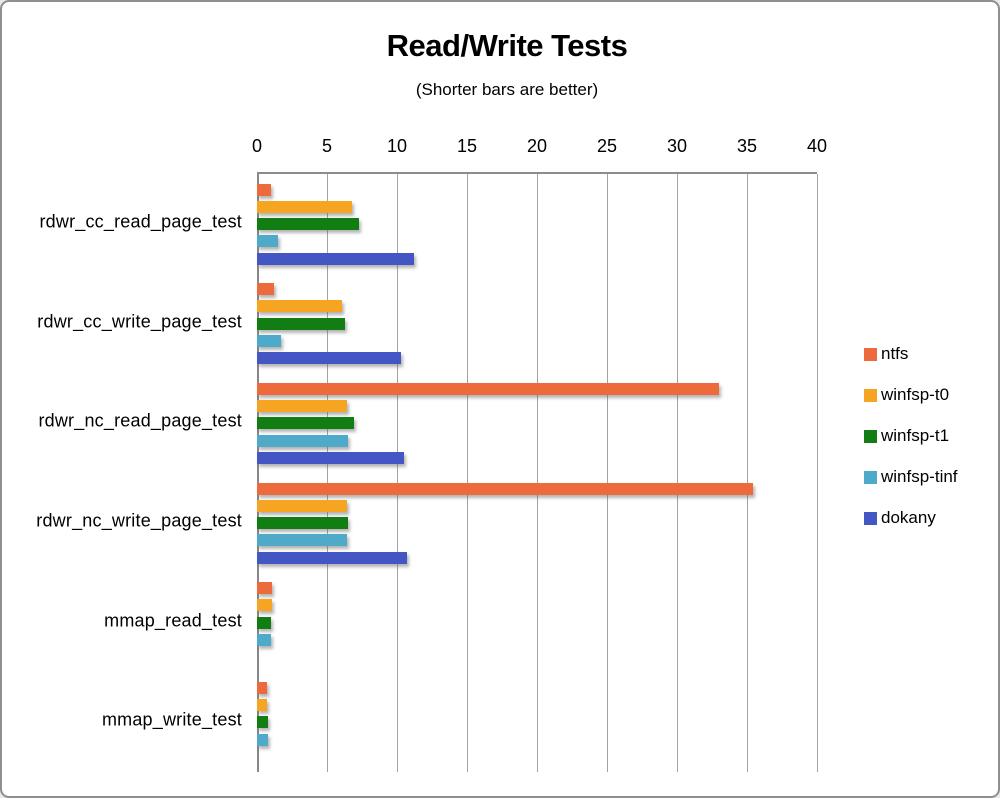 Image resolution: width=1000 pixels, height=798 pixels. I want to click on chart-title: Read/Write Tests, so click(507, 45).